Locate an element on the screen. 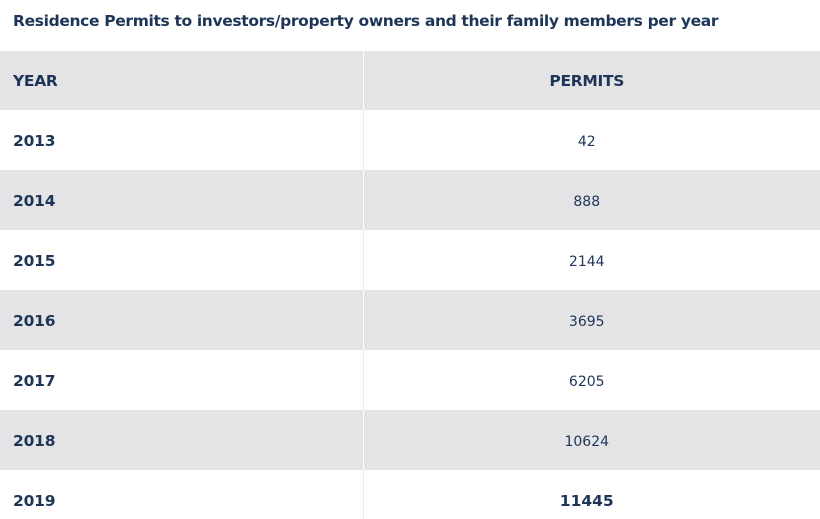 Image resolution: width=820 pixels, height=519 pixels. table-row: 2013 42 is located at coordinates (410, 140).